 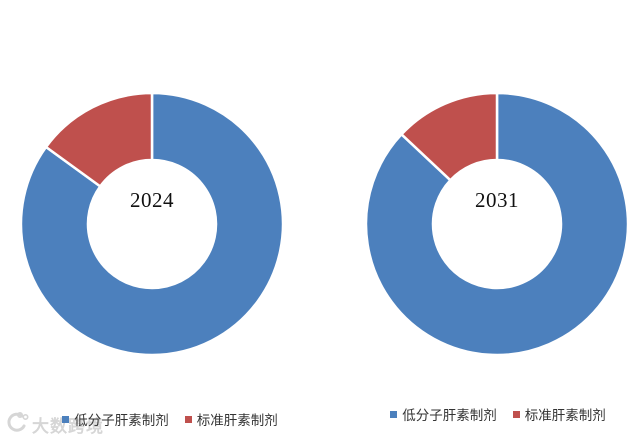 What do you see at coordinates (68, 426) in the screenshot?
I see `watermark-text: 大数跨境` at bounding box center [68, 426].